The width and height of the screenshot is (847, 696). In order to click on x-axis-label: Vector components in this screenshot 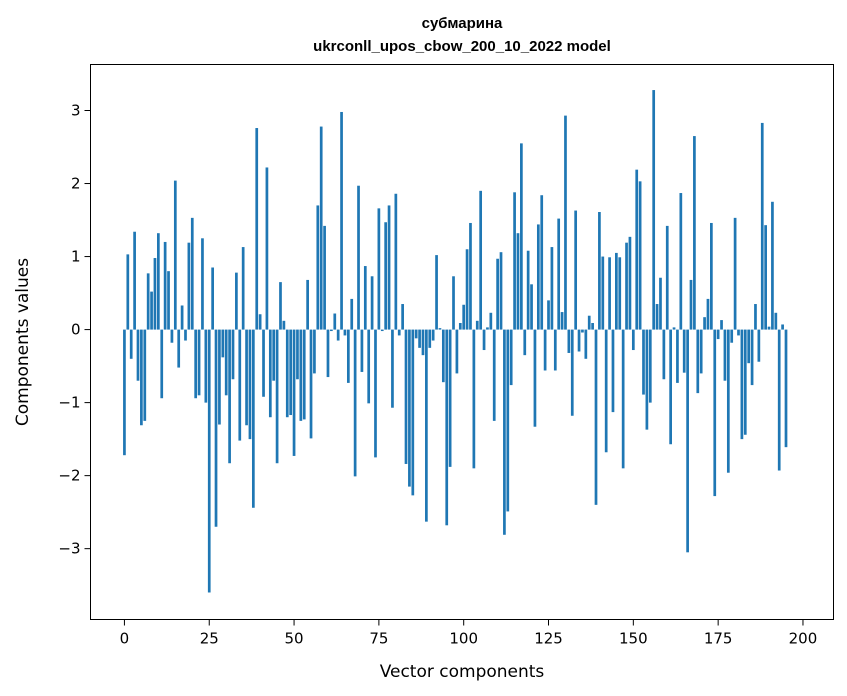, I will do `click(462, 672)`.